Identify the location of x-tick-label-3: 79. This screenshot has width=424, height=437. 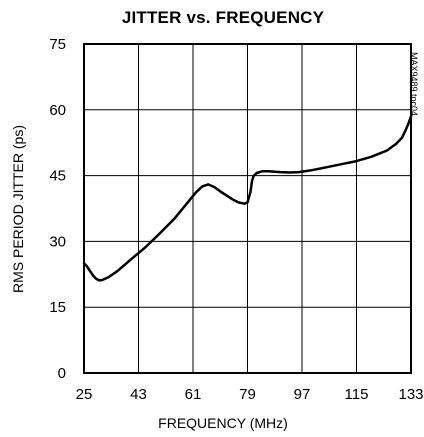
(247, 394).